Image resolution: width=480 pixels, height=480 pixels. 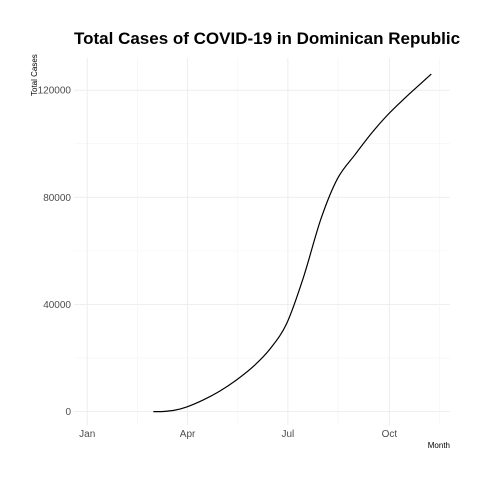 I want to click on x-axis-label: Month, so click(x=439, y=445).